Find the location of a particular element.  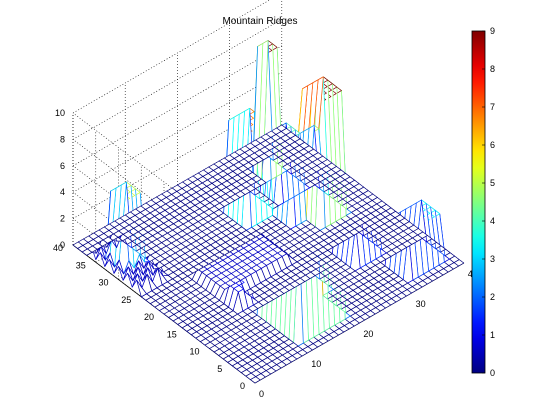

y-tick-label: 40 is located at coordinates (58, 248).